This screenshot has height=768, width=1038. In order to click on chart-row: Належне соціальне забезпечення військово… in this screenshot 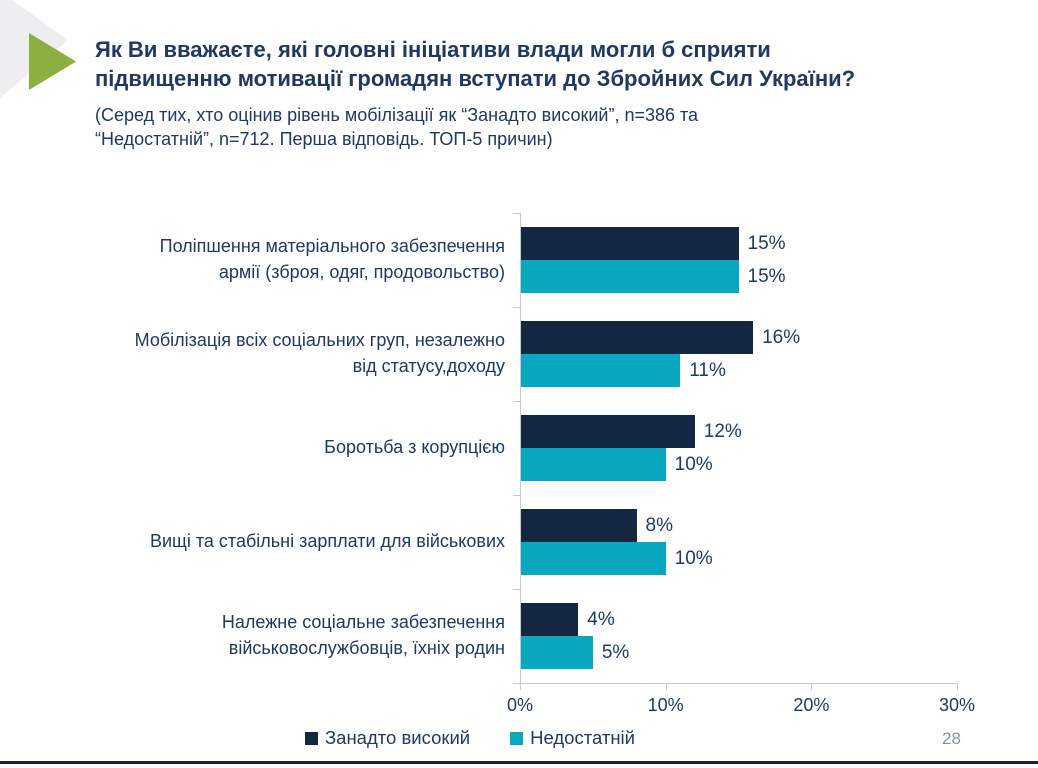, I will do `click(515, 636)`.